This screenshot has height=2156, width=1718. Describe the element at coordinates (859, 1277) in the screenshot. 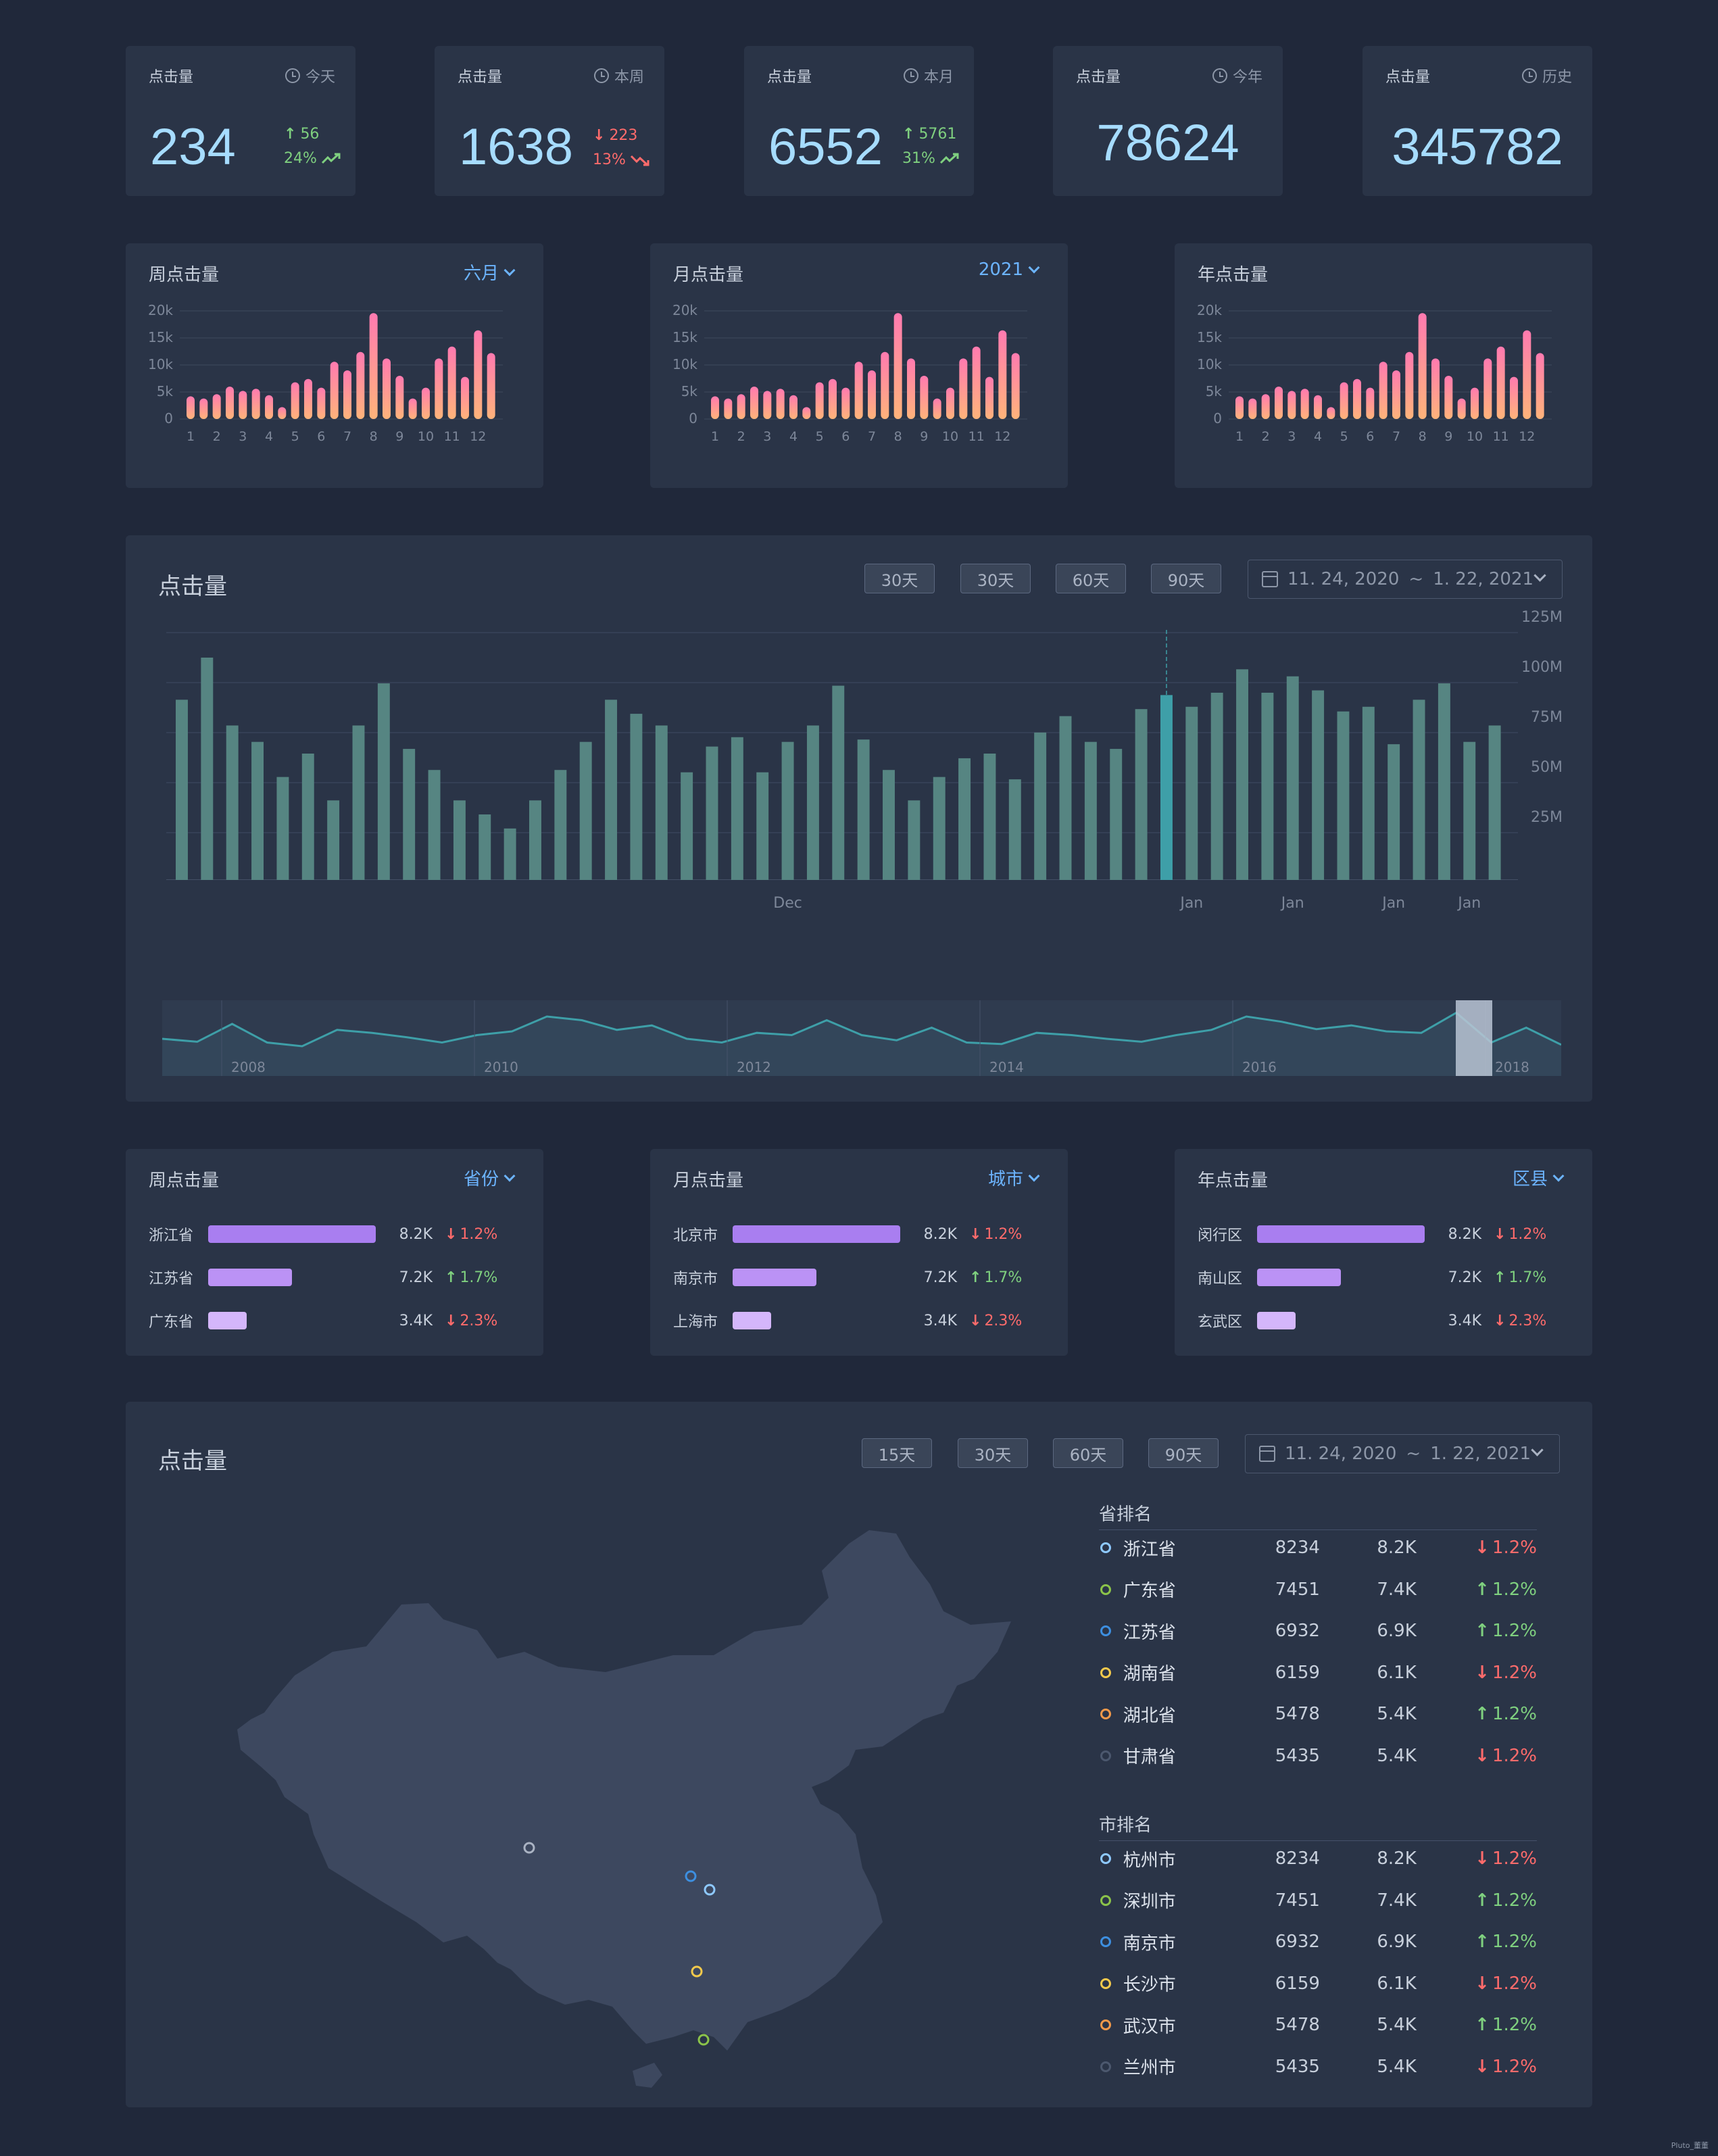

I see `rank-row: 南京市 7.2K 1.7%` at that location.